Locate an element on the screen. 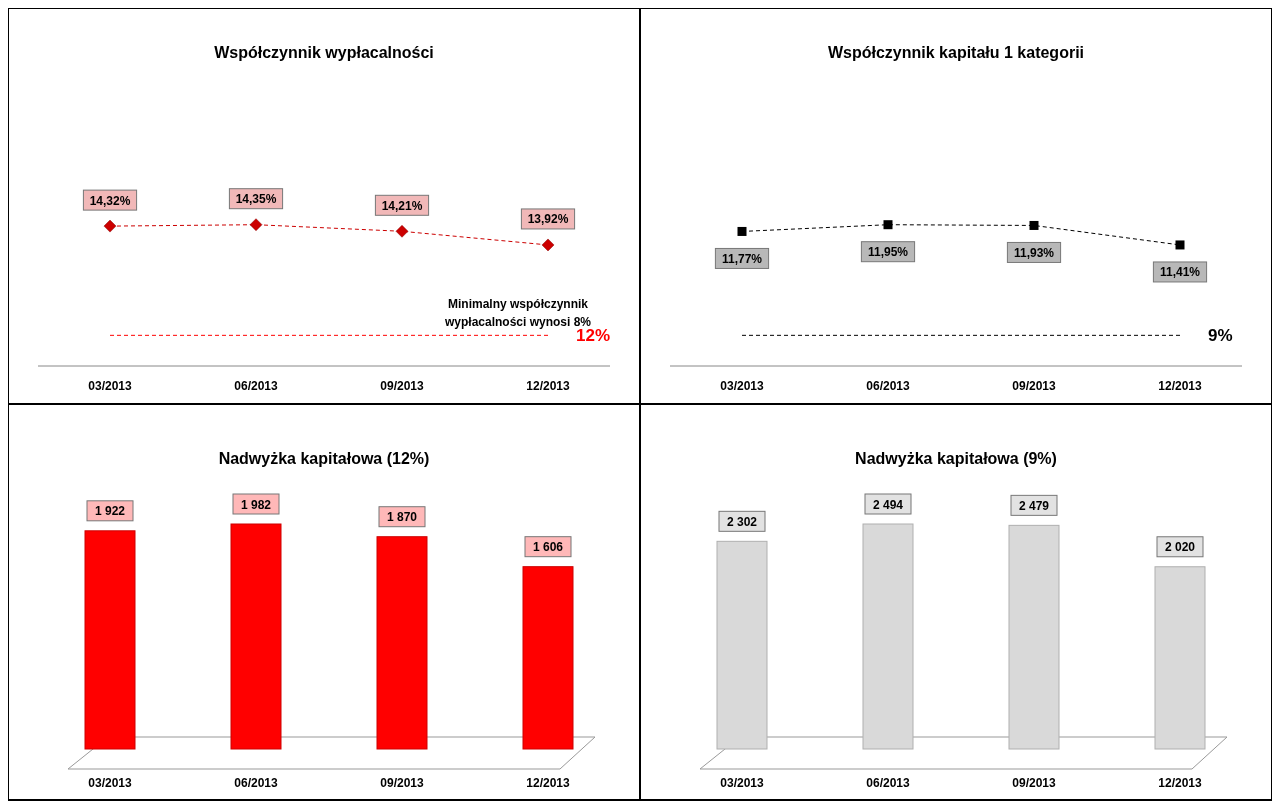  data-label: 13,92% is located at coordinates (548, 219).